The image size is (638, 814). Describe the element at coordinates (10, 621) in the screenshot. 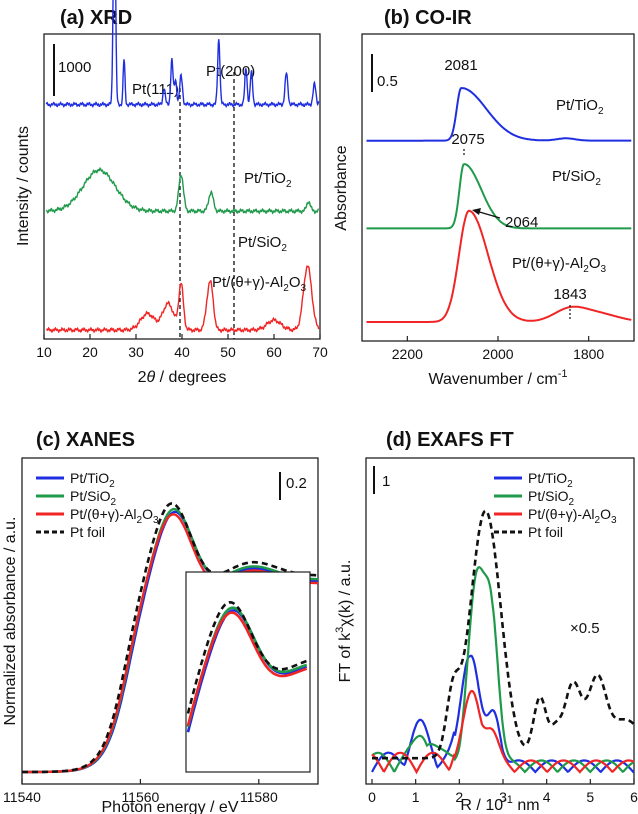

I see `panel-c-ylabel: Normalized absorbance / a.u.` at that location.